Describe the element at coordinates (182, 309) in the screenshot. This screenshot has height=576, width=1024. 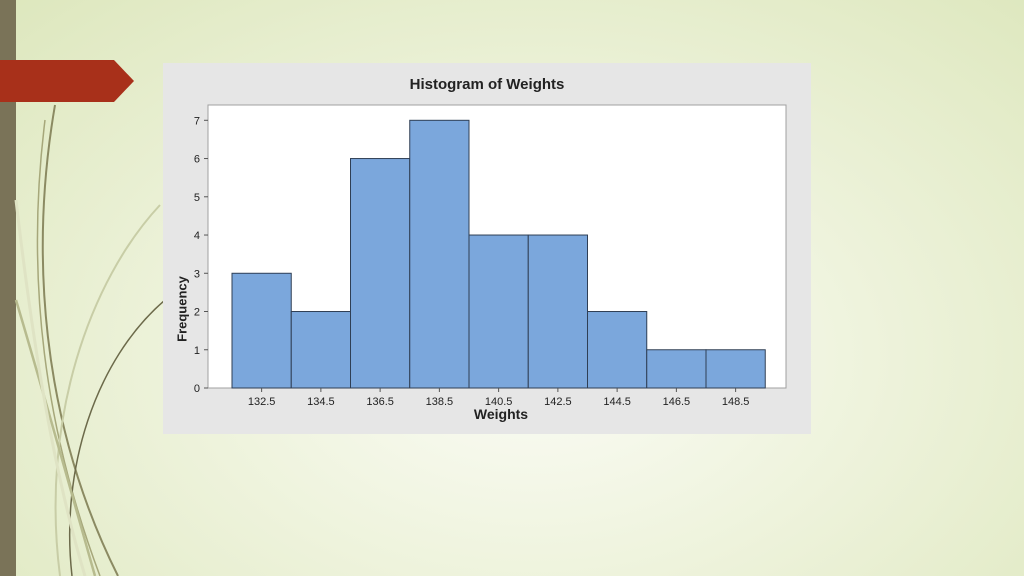
I see `y-axis-label: Frequency` at that location.